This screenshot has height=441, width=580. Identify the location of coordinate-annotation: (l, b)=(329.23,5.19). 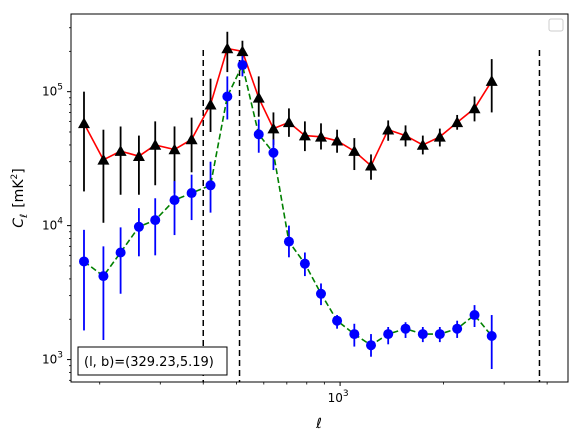
(152, 361).